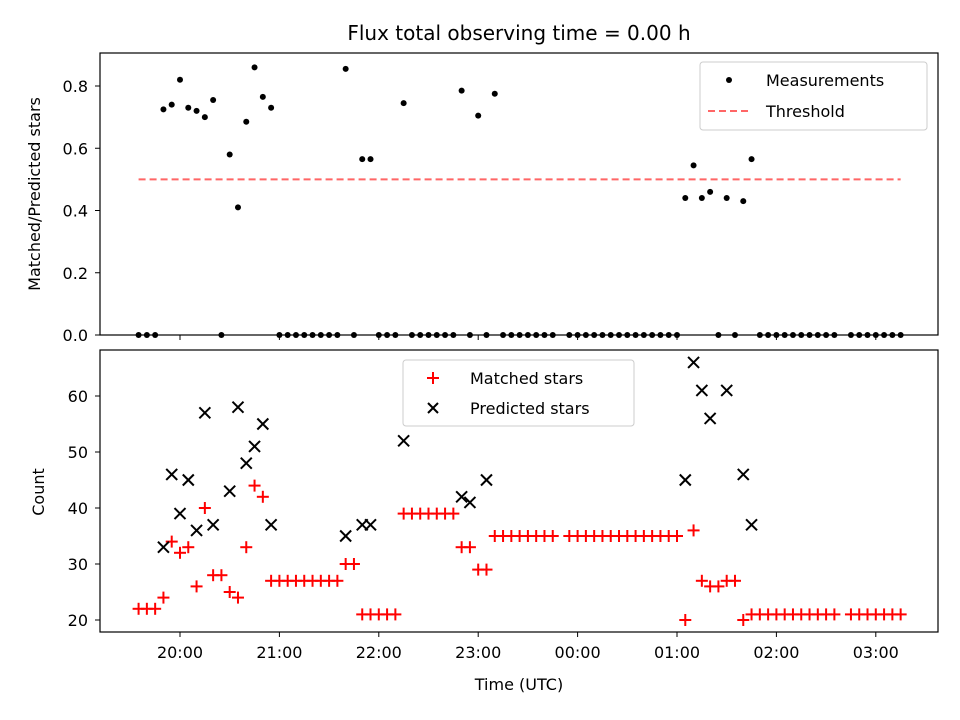  What do you see at coordinates (75, 335) in the screenshot?
I see `top-y-tick-label: 0.0` at bounding box center [75, 335].